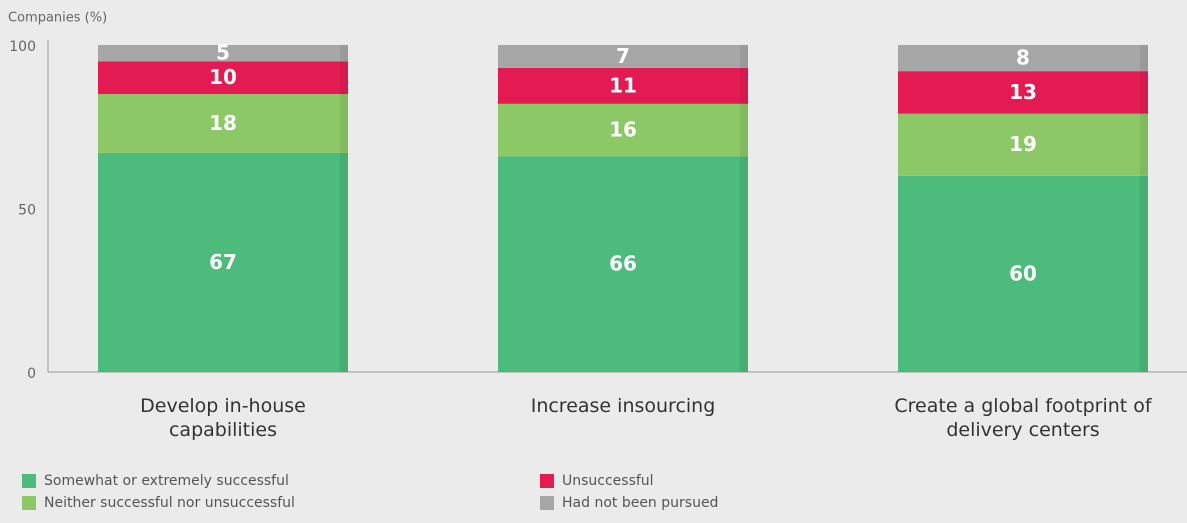 Image resolution: width=1187 pixels, height=523 pixels. I want to click on data-label: 60, so click(1023, 273).